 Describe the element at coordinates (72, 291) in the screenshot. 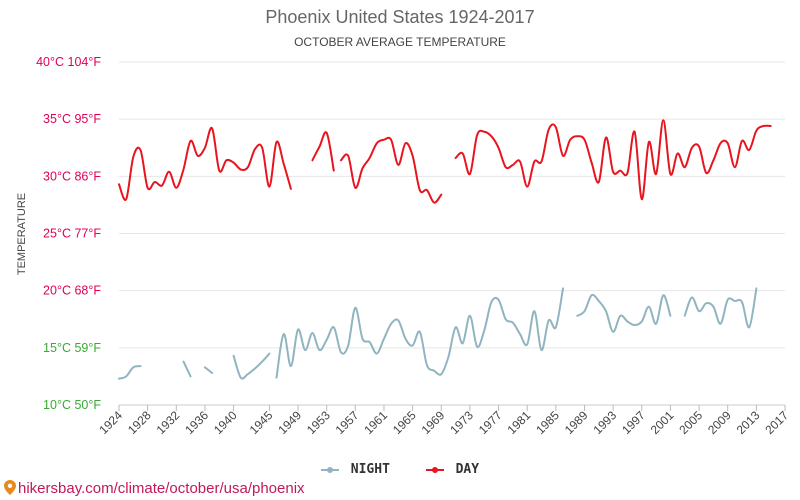

I see `y-tick-label: 20°C 68°F` at that location.